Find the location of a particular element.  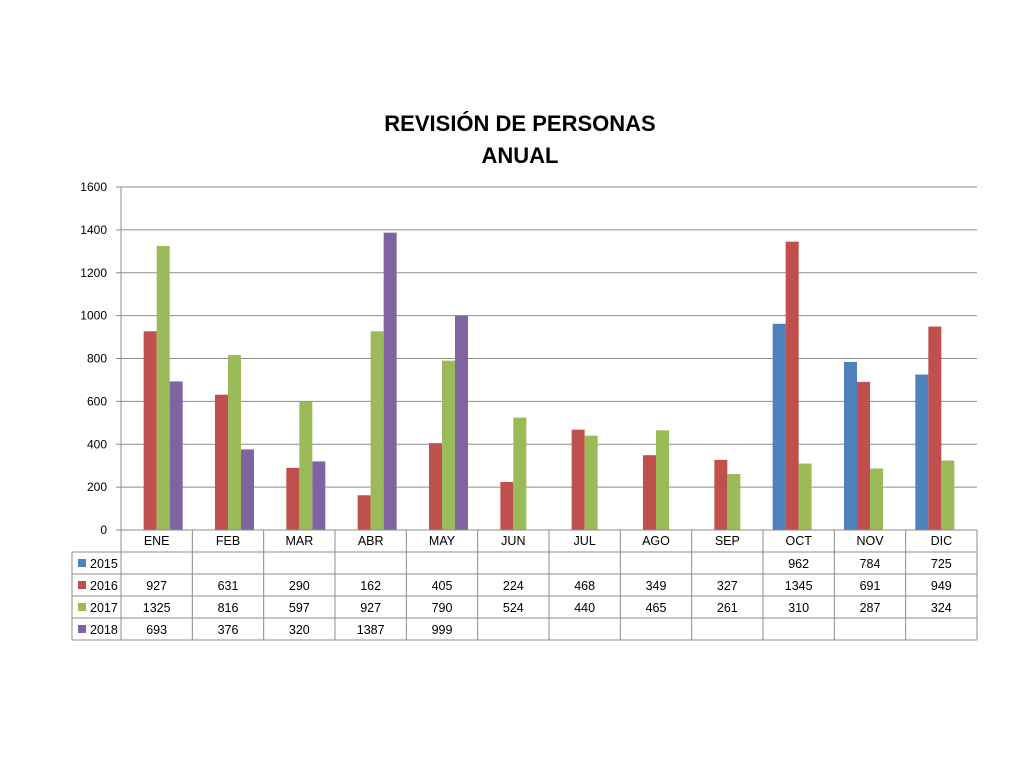

bar-2018-may is located at coordinates (461, 422).